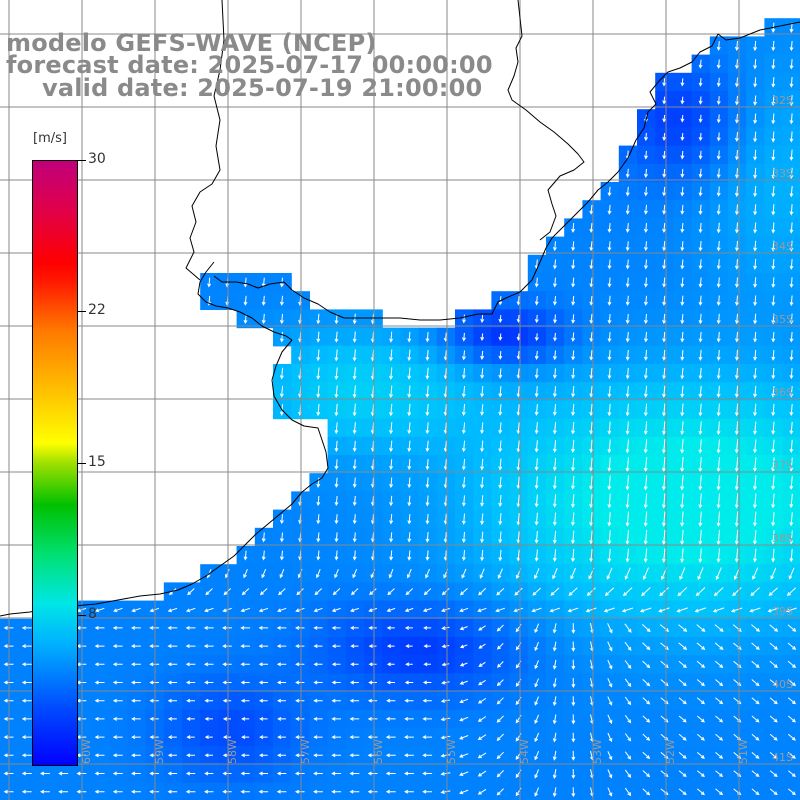 Image resolution: width=800 pixels, height=800 pixels. Describe the element at coordinates (249, 65) in the screenshot. I see `forecast-date: forecast date: 2025-07-17 00:00:00` at that location.